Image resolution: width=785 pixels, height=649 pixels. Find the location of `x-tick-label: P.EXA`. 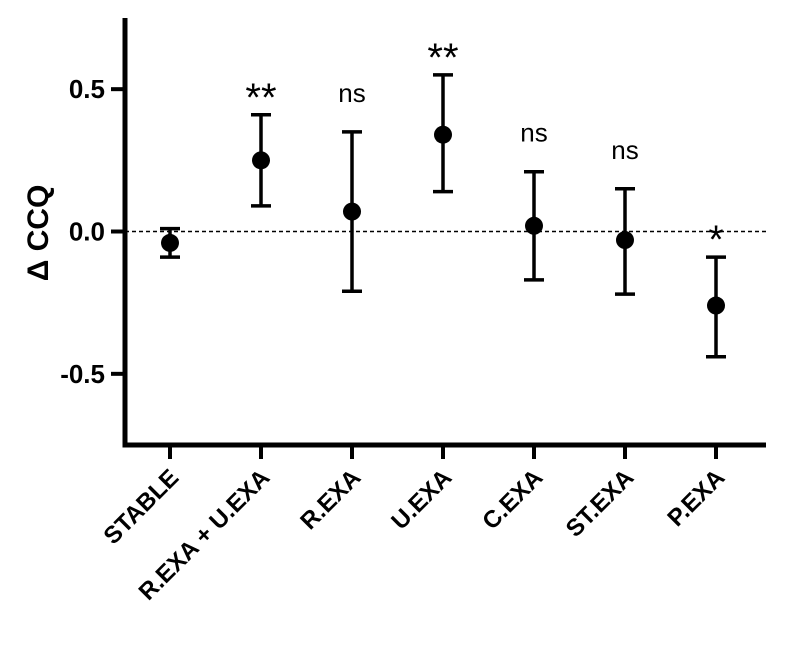

x-tick-label: P.EXA is located at coordinates (696, 498).